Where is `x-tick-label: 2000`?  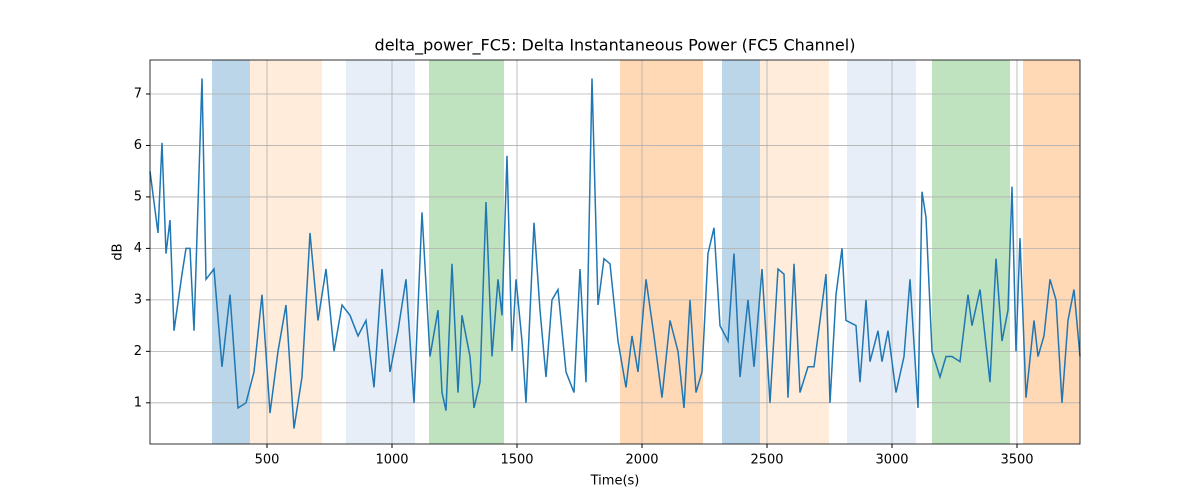 x-tick-label: 2000 is located at coordinates (641, 460).